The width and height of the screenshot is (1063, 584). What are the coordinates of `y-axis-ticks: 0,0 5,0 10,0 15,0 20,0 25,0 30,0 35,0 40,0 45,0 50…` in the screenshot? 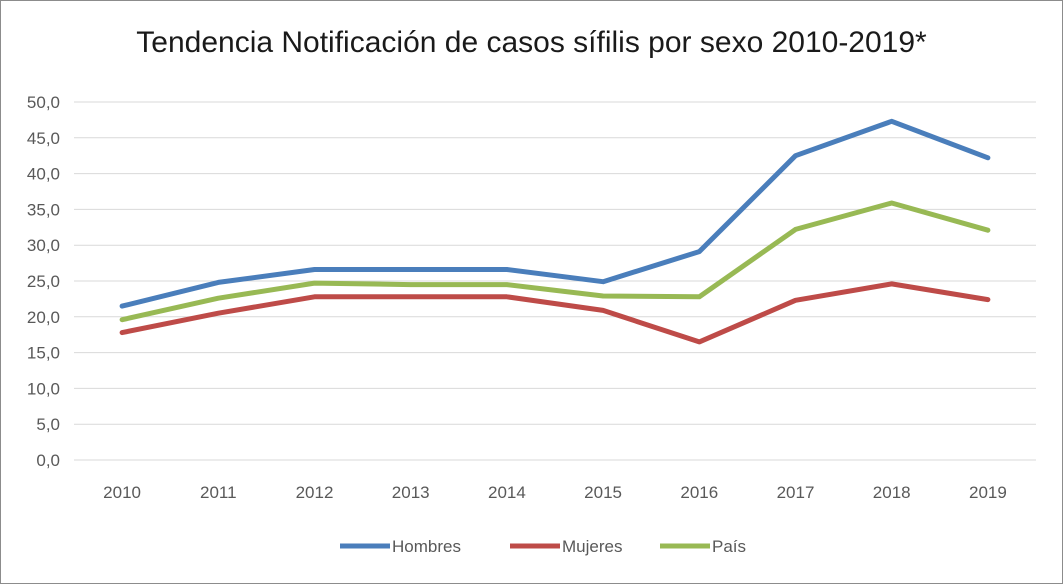 It's located at (43, 281).